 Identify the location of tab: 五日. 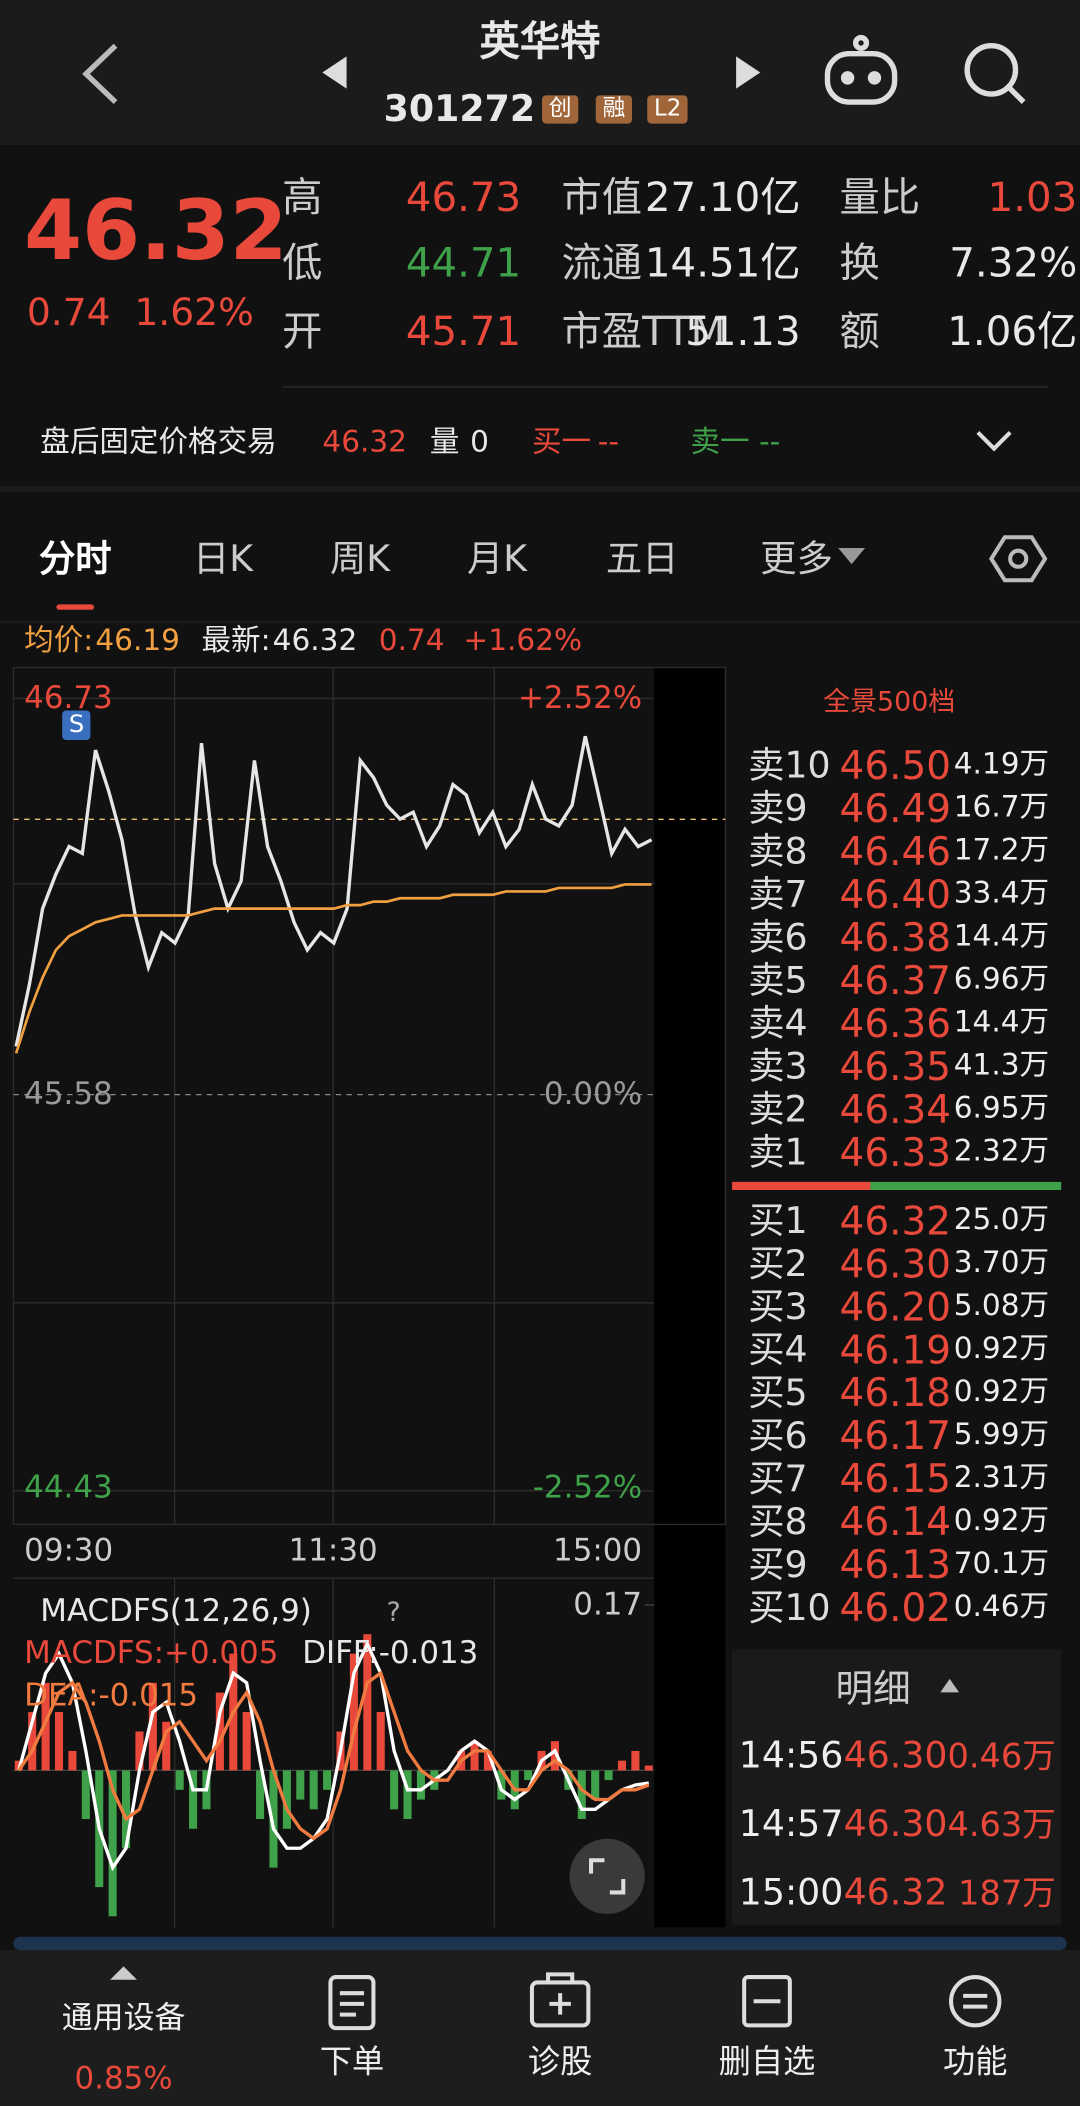
(642, 558).